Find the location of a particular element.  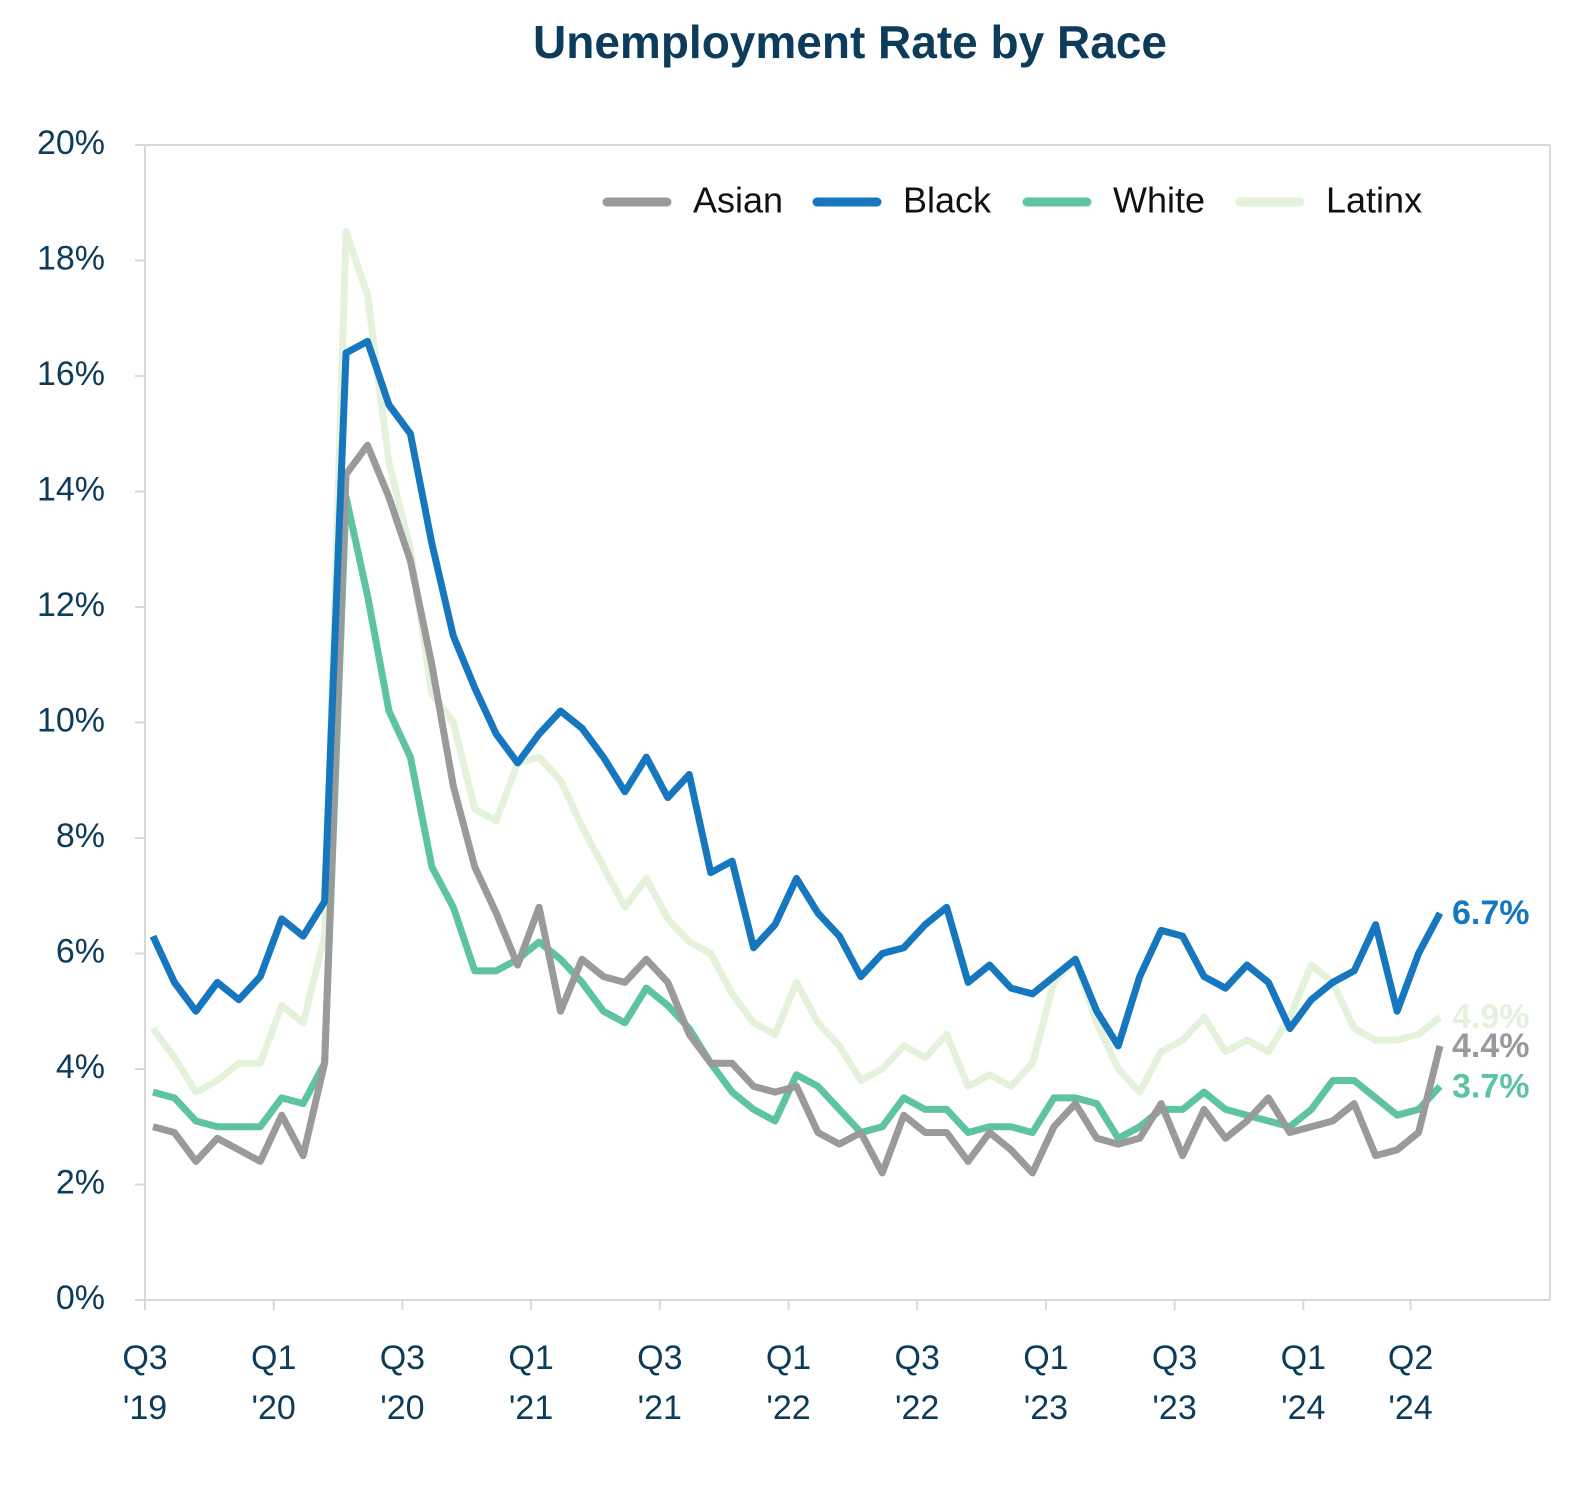

x-tick-label: Q1 '21 is located at coordinates (531, 1383).